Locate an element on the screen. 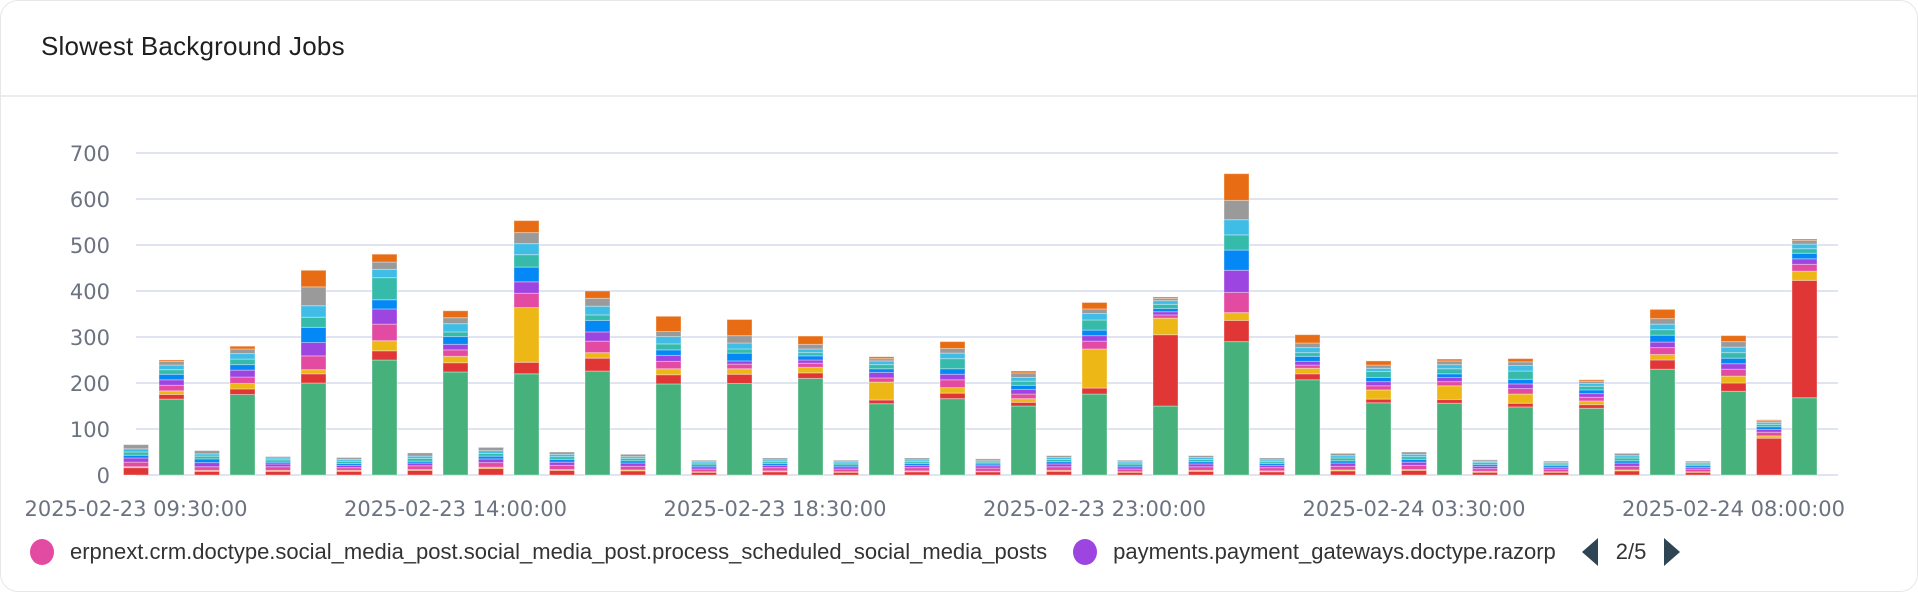 This screenshot has width=1918, height=592. legend-item-razorpay: payments.payment_gateways.doctype.razorp is located at coordinates (1314, 552).